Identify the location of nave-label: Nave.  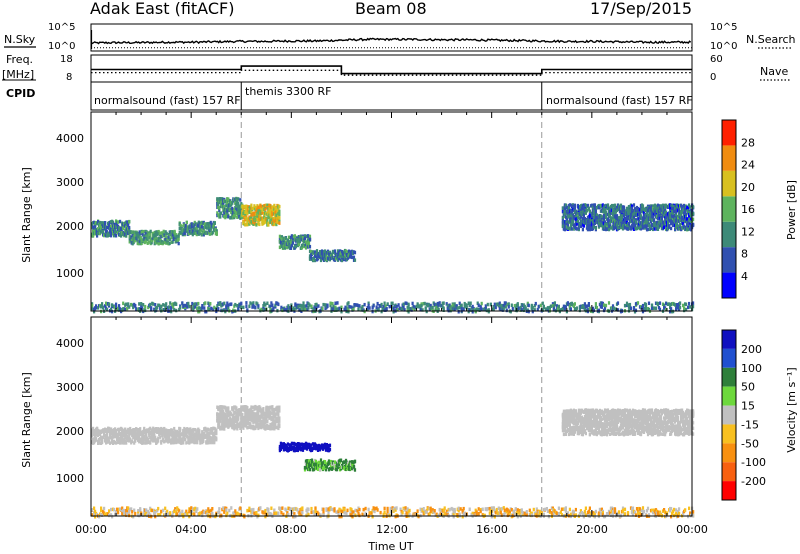
(774, 71).